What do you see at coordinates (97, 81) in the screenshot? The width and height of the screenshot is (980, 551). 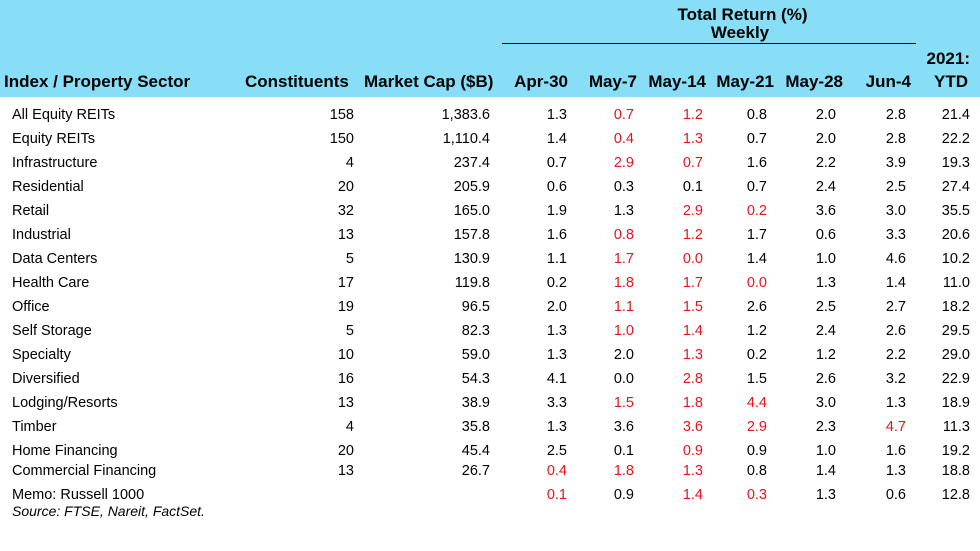 I see `col-header-name: Index / Property Sector` at bounding box center [97, 81].